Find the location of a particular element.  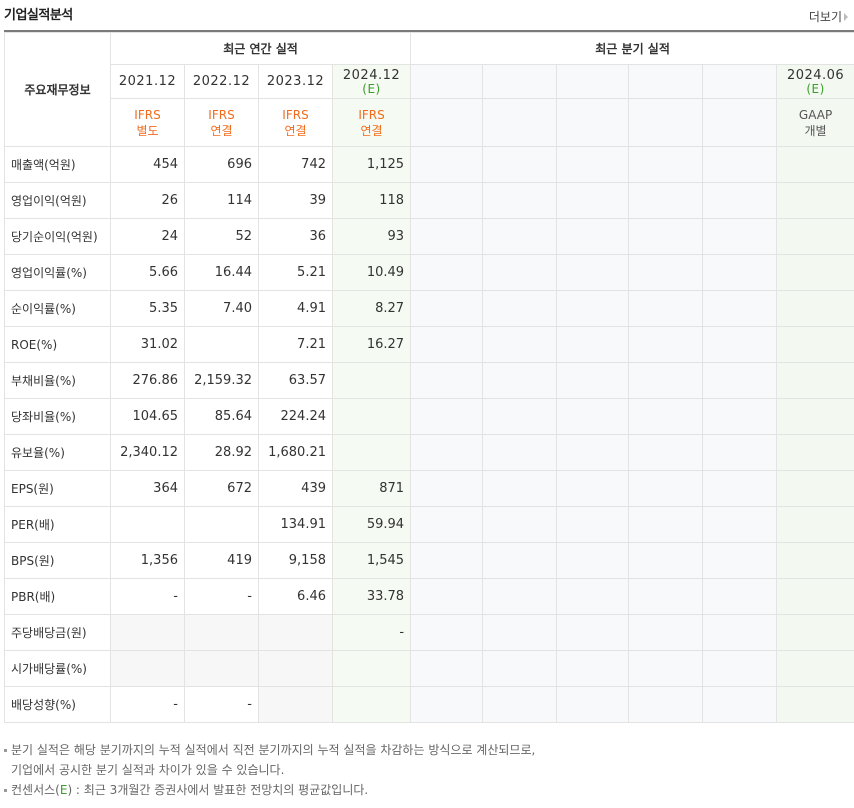

row-label: BPS(원) is located at coordinates (57, 560).